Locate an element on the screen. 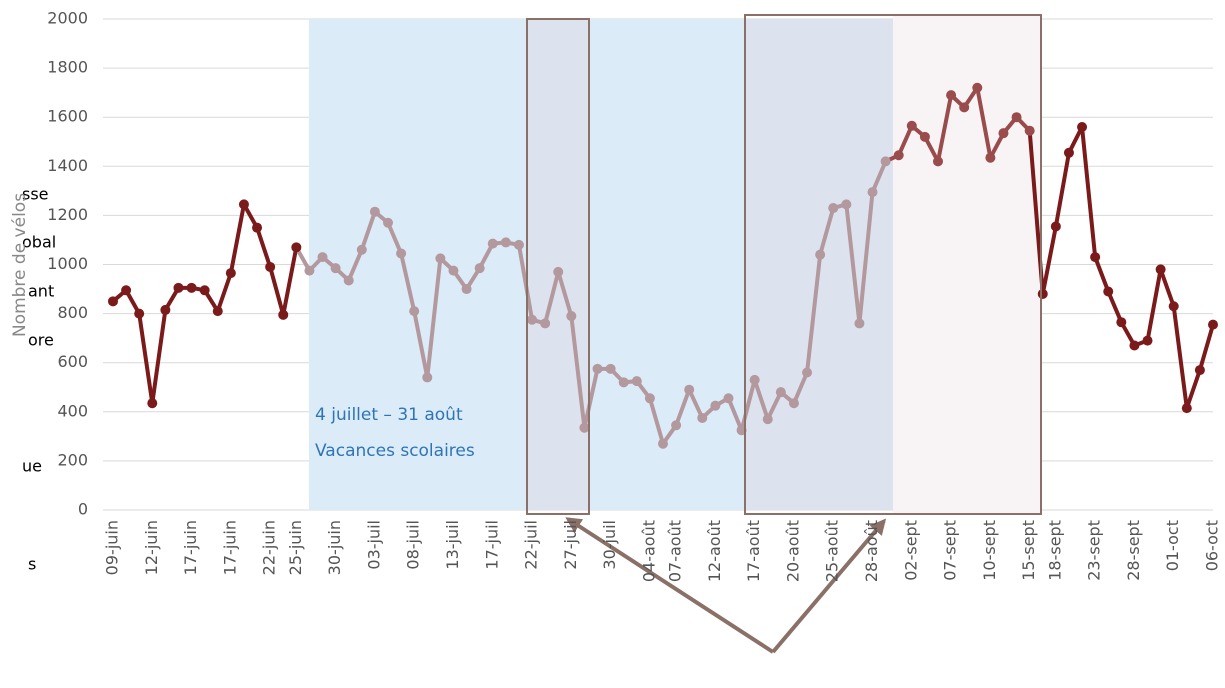 This screenshot has width=1225, height=688. y-tick-label: 1000 is located at coordinates (67, 263).